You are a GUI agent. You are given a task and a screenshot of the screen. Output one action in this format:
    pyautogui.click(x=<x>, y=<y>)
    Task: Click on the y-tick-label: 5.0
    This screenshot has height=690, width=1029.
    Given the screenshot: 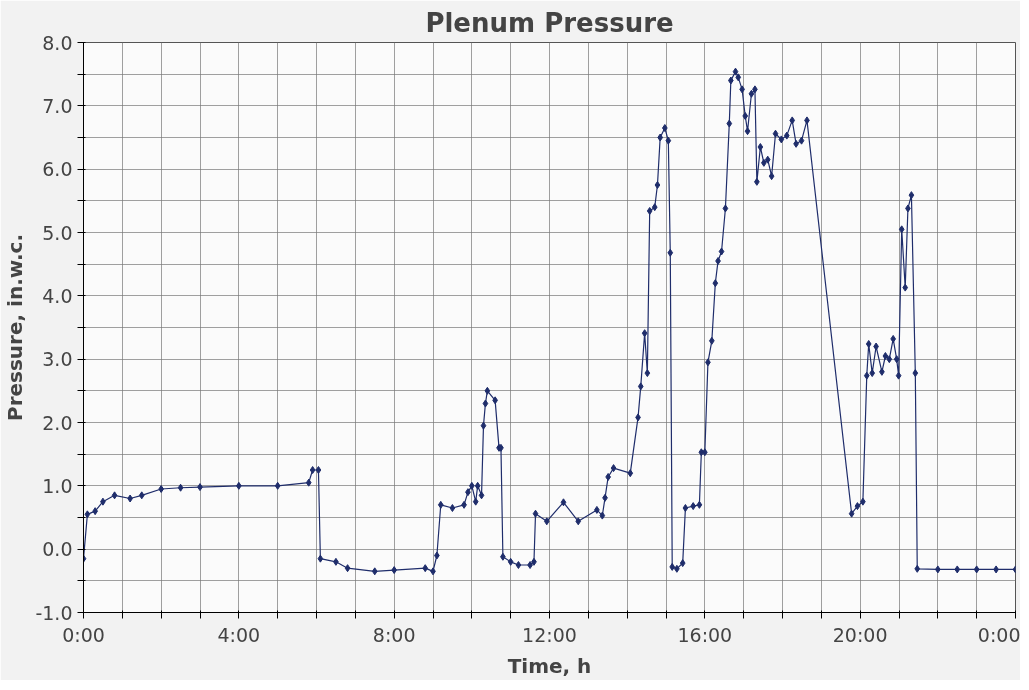 What is the action you would take?
    pyautogui.click(x=57, y=232)
    